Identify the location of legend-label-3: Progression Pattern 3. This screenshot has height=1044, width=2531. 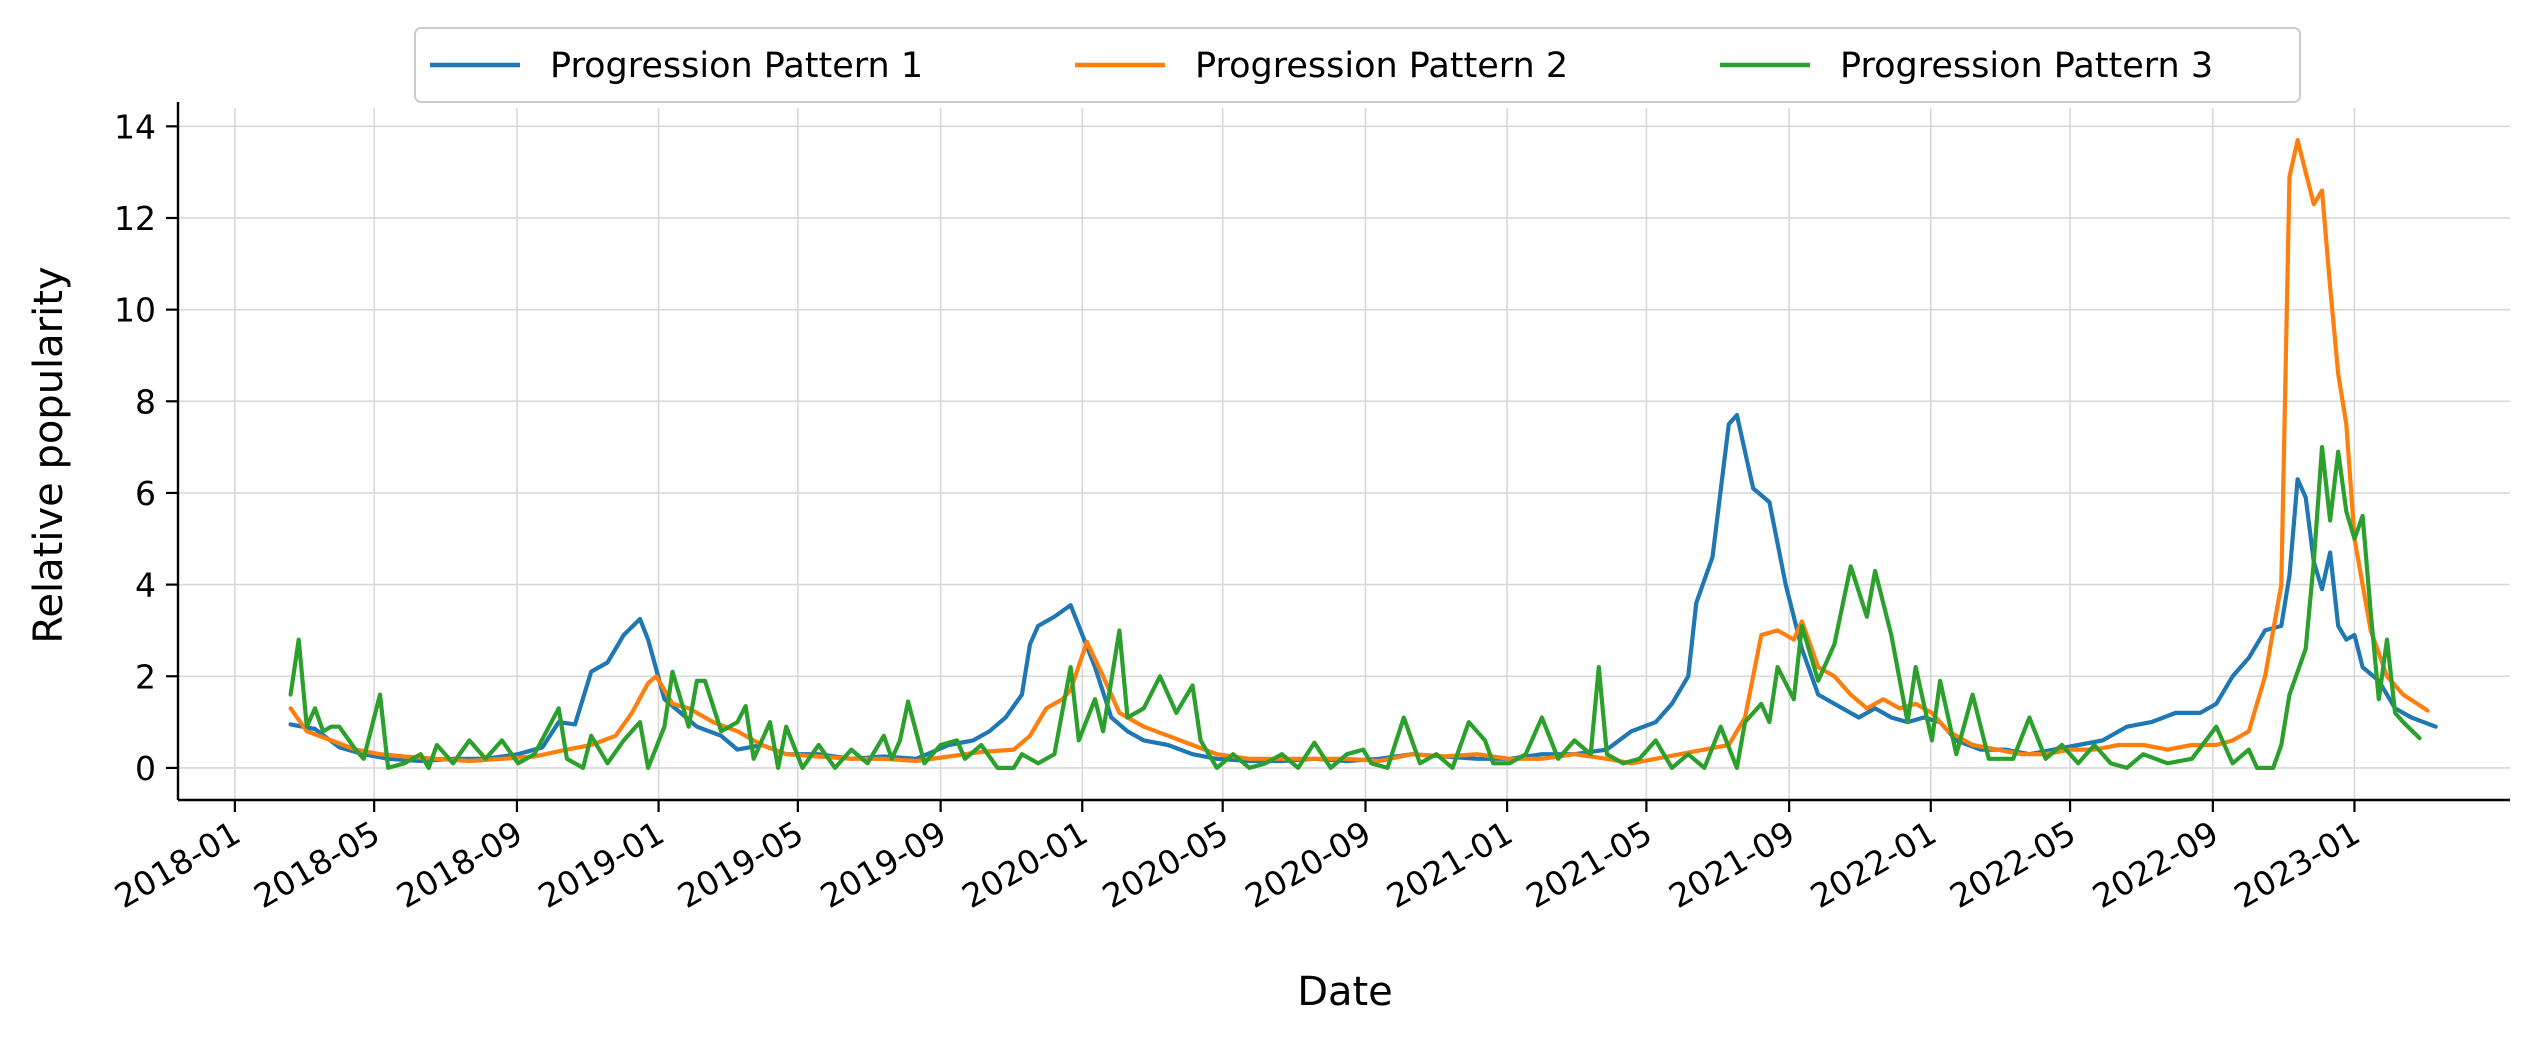
(2026, 66).